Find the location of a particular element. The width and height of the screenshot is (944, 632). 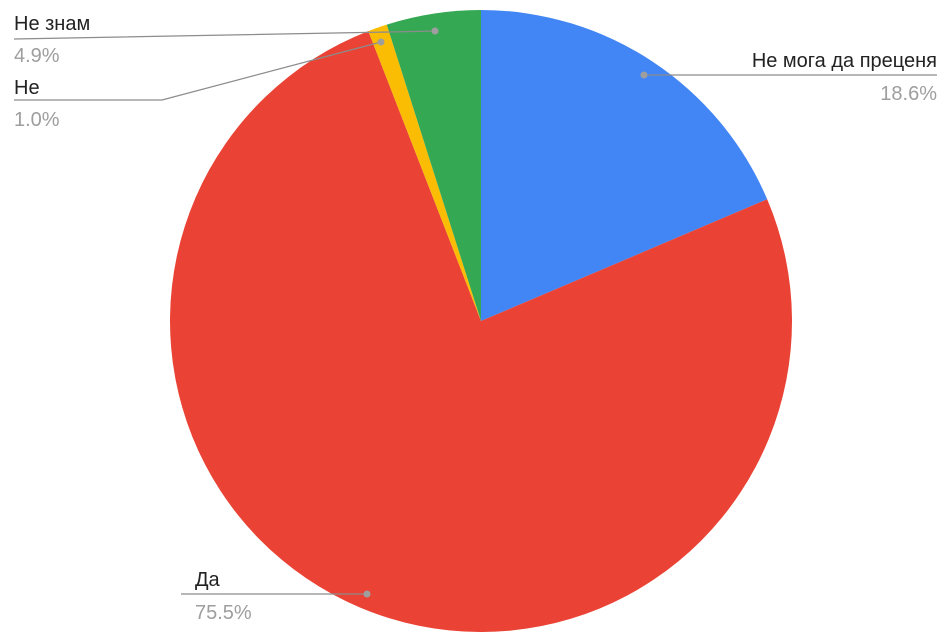

slice-label-no: Не is located at coordinates (27, 88).